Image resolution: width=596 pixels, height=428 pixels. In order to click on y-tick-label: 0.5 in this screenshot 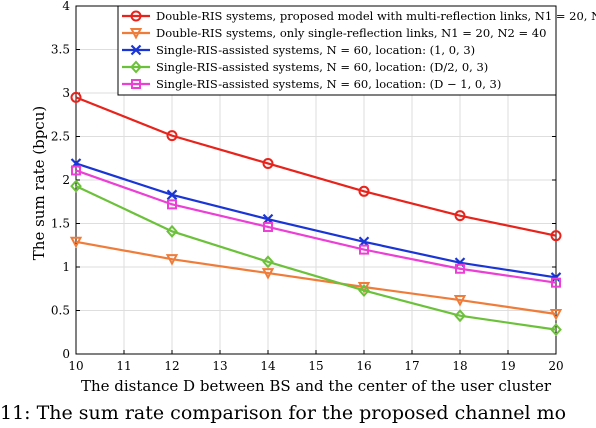, I will do `click(60, 311)`.